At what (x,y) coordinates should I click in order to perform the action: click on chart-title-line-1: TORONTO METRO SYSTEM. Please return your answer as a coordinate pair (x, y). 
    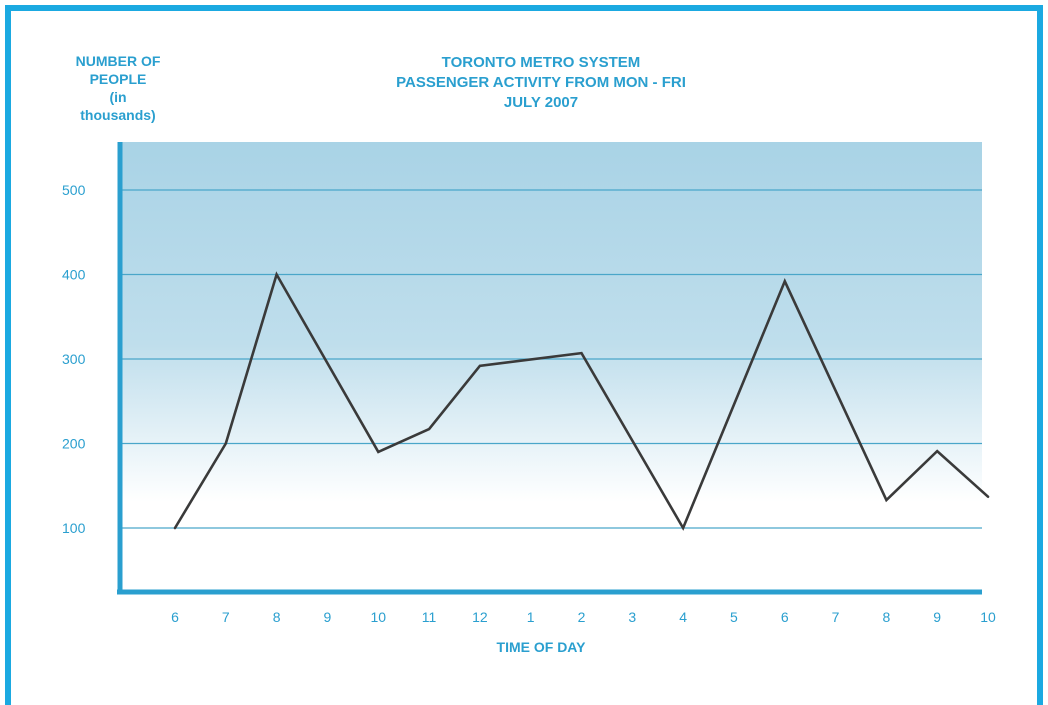
    Looking at the image, I should click on (541, 62).